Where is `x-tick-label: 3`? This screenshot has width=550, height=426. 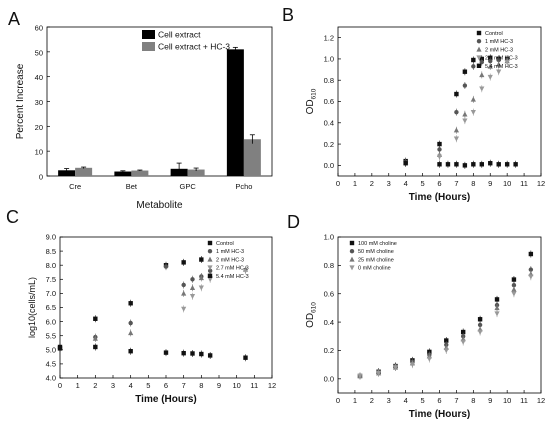 x-tick-label: 3 is located at coordinates (389, 183).